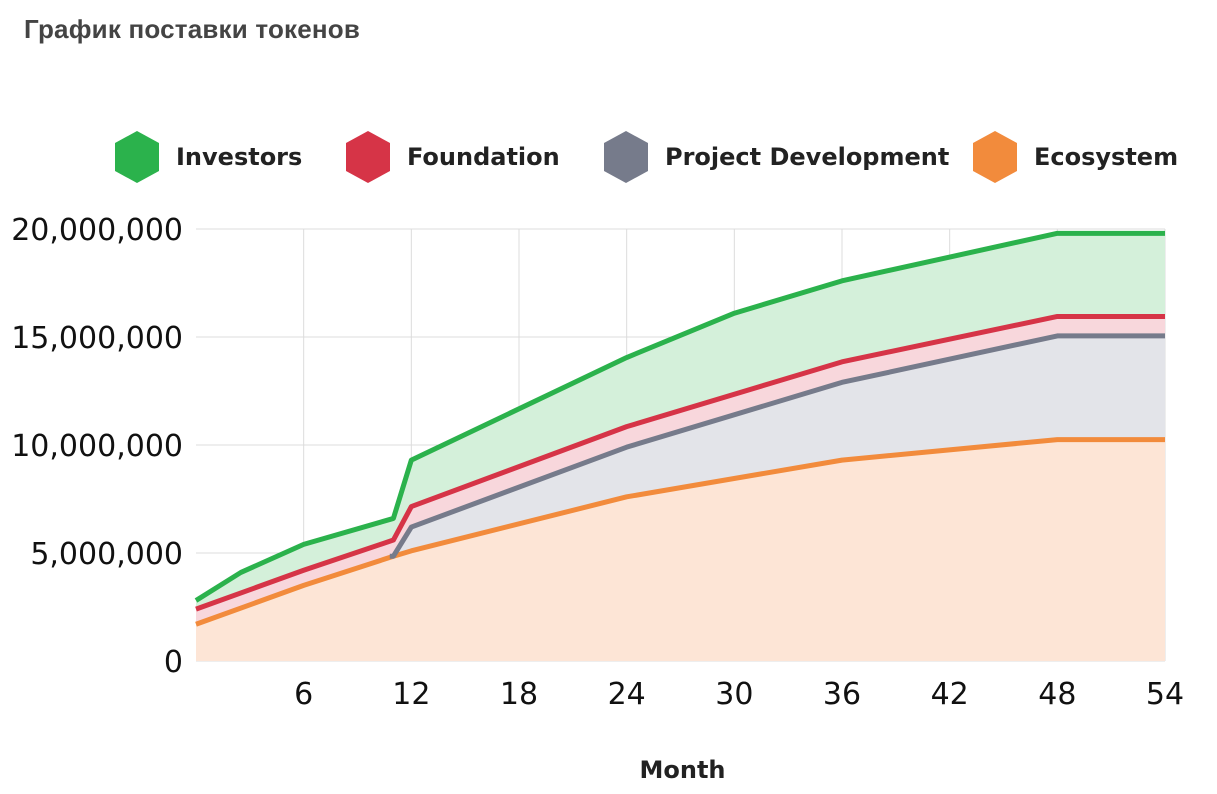  I want to click on x-tick-label: 54, so click(1165, 694).